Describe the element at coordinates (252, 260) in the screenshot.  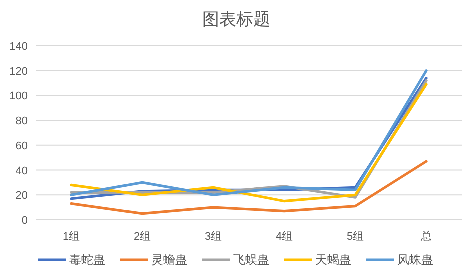
I see `legend-label: 飞蜈蛊` at that location.